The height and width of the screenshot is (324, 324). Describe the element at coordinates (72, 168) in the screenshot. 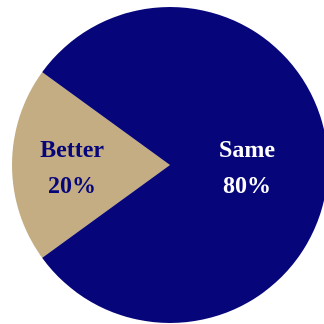

I see `slice-label-better: Better 20%` at that location.